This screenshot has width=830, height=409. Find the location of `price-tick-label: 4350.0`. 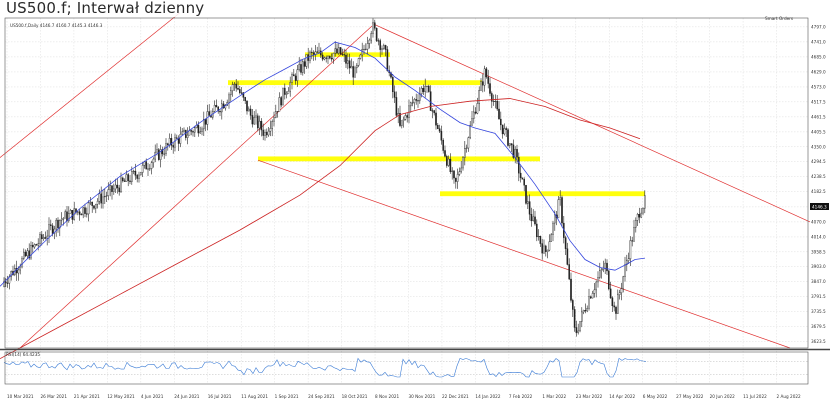

price-tick-label: 4350.0 is located at coordinates (818, 146).